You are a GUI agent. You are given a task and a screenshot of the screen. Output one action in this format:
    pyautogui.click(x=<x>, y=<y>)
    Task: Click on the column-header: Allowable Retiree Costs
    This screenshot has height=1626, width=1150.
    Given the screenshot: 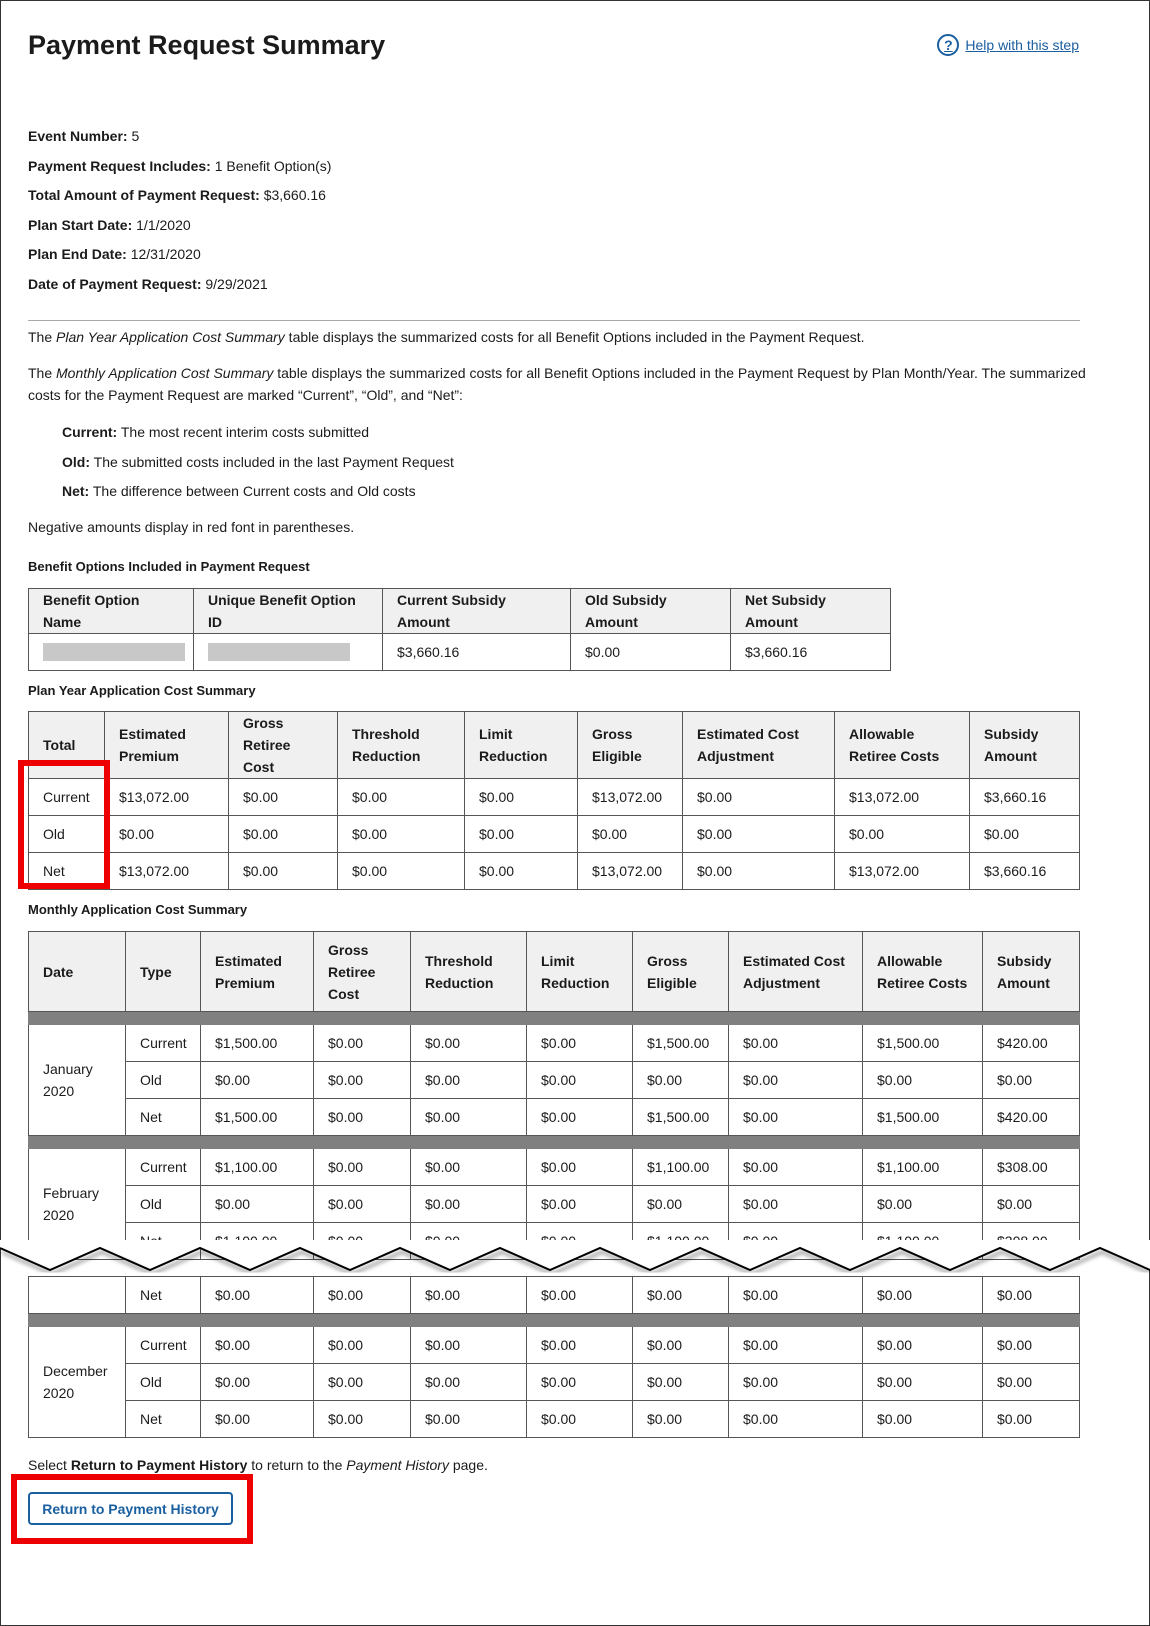 What is the action you would take?
    pyautogui.click(x=902, y=745)
    